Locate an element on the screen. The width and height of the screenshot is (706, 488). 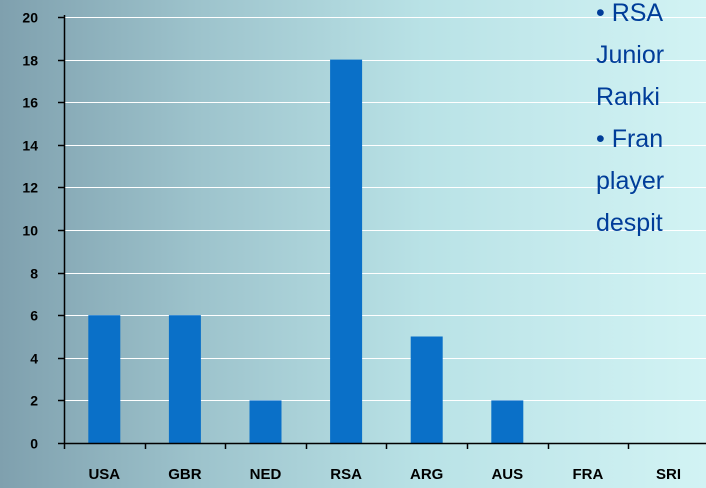
x-tick-label: FRA is located at coordinates (587, 474).